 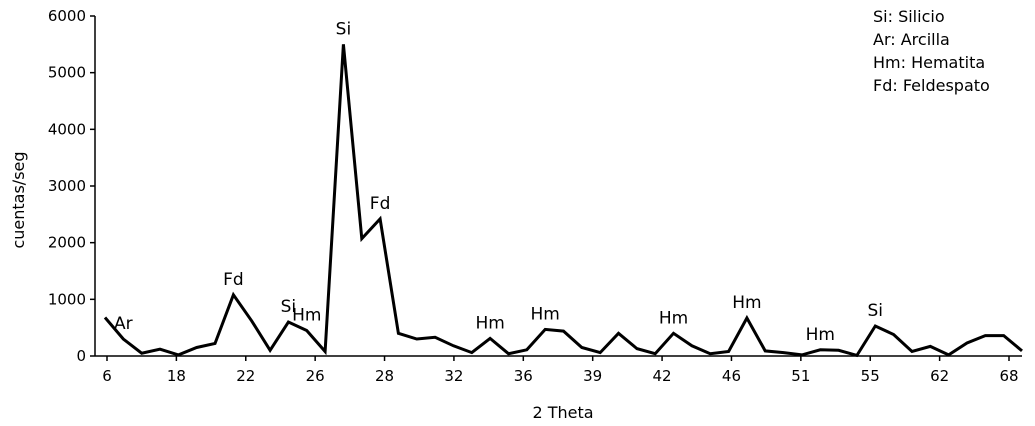 I want to click on x-tick-label: 26, so click(x=315, y=376).